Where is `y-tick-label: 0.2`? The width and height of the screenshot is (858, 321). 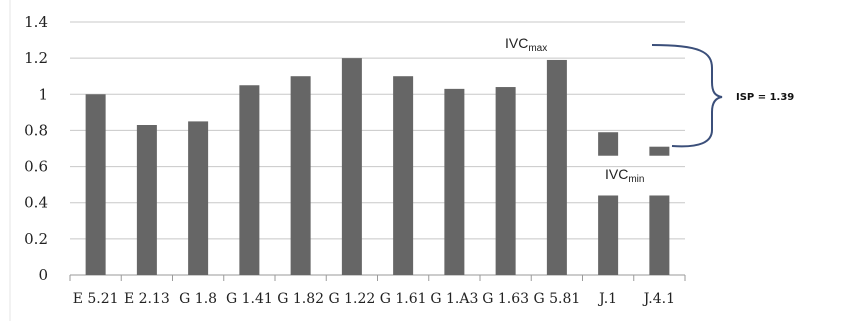
y-tick-label: 0.2 is located at coordinates (36, 239).